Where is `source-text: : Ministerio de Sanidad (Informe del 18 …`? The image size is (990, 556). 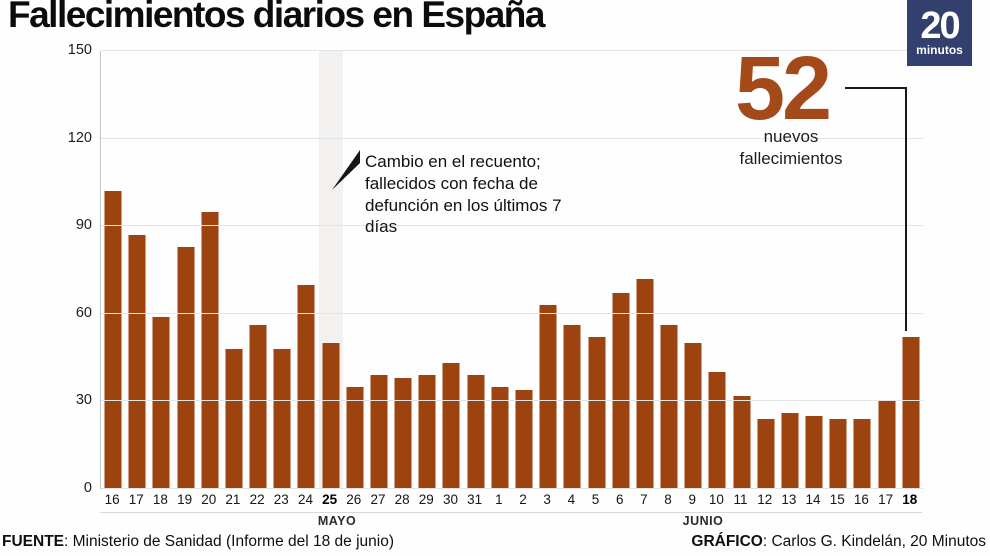 source-text: : Ministerio de Sanidad (Informe del 18 … is located at coordinates (229, 541).